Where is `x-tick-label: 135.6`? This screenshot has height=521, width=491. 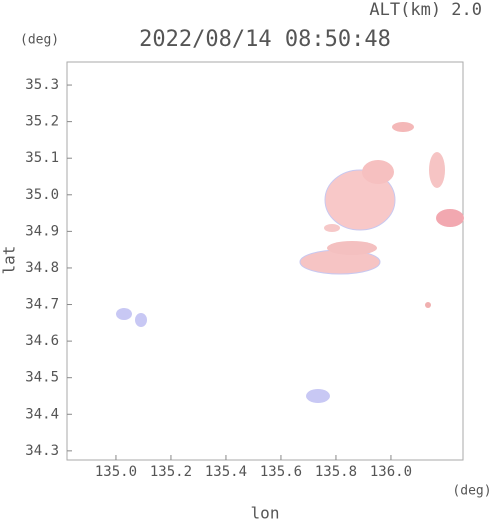
x-tick-label: 135.6 is located at coordinates (281, 472).